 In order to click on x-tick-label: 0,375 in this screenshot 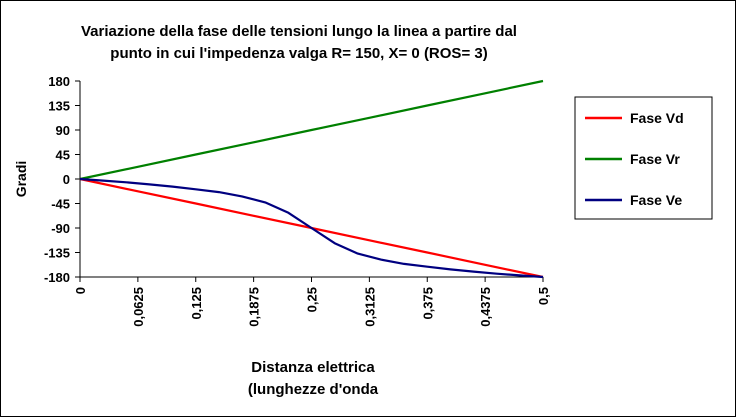, I will do `click(427, 303)`.